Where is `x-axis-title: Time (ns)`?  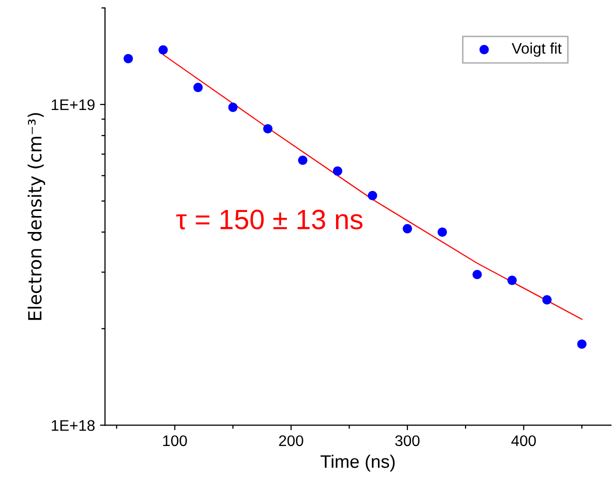 x-axis-title: Time (ns) is located at coordinates (357, 463).